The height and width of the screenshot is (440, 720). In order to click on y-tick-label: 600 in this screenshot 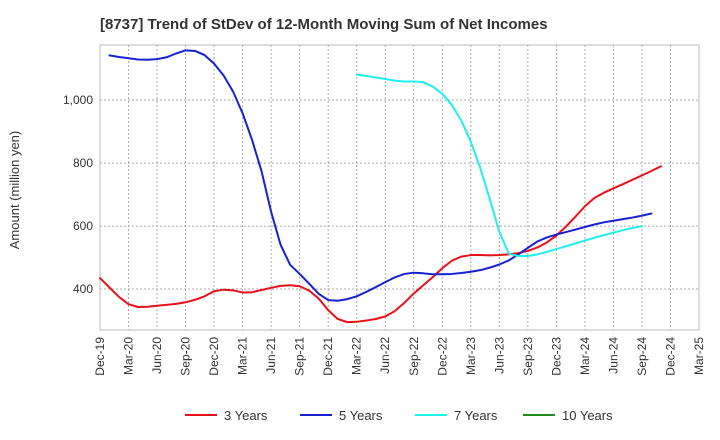, I will do `click(83, 226)`.